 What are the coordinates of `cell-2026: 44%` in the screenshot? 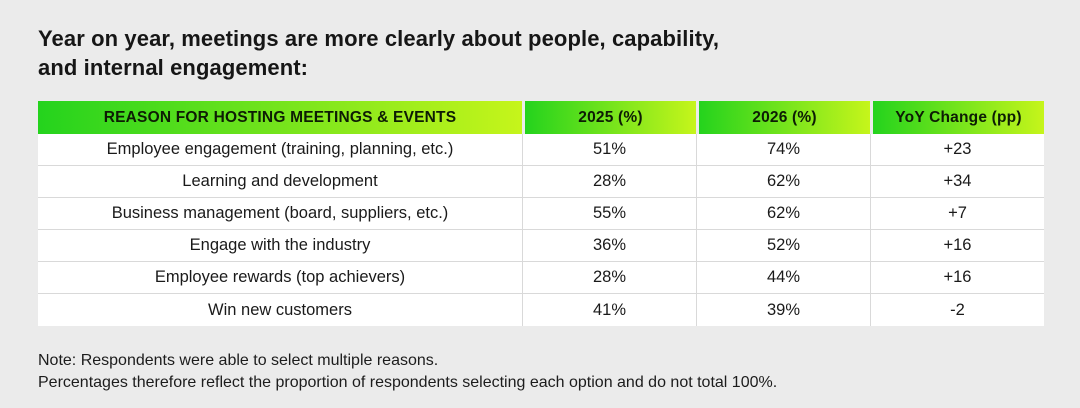 It's located at (783, 278).